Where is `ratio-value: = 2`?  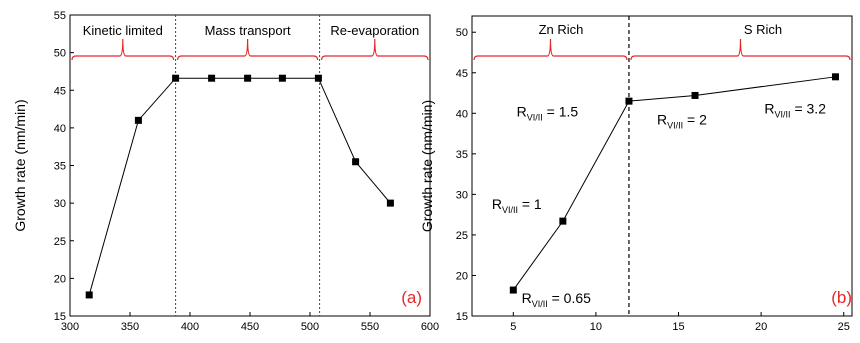 ratio-value: = 2 is located at coordinates (695, 120).